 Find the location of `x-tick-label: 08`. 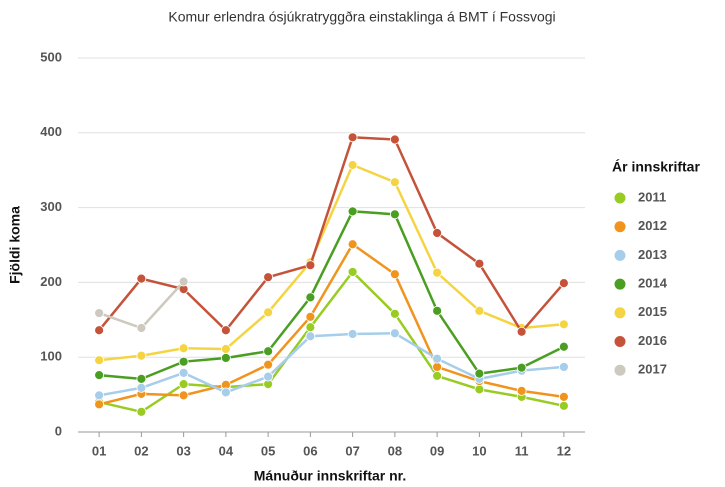

x-tick-label: 08 is located at coordinates (395, 450).